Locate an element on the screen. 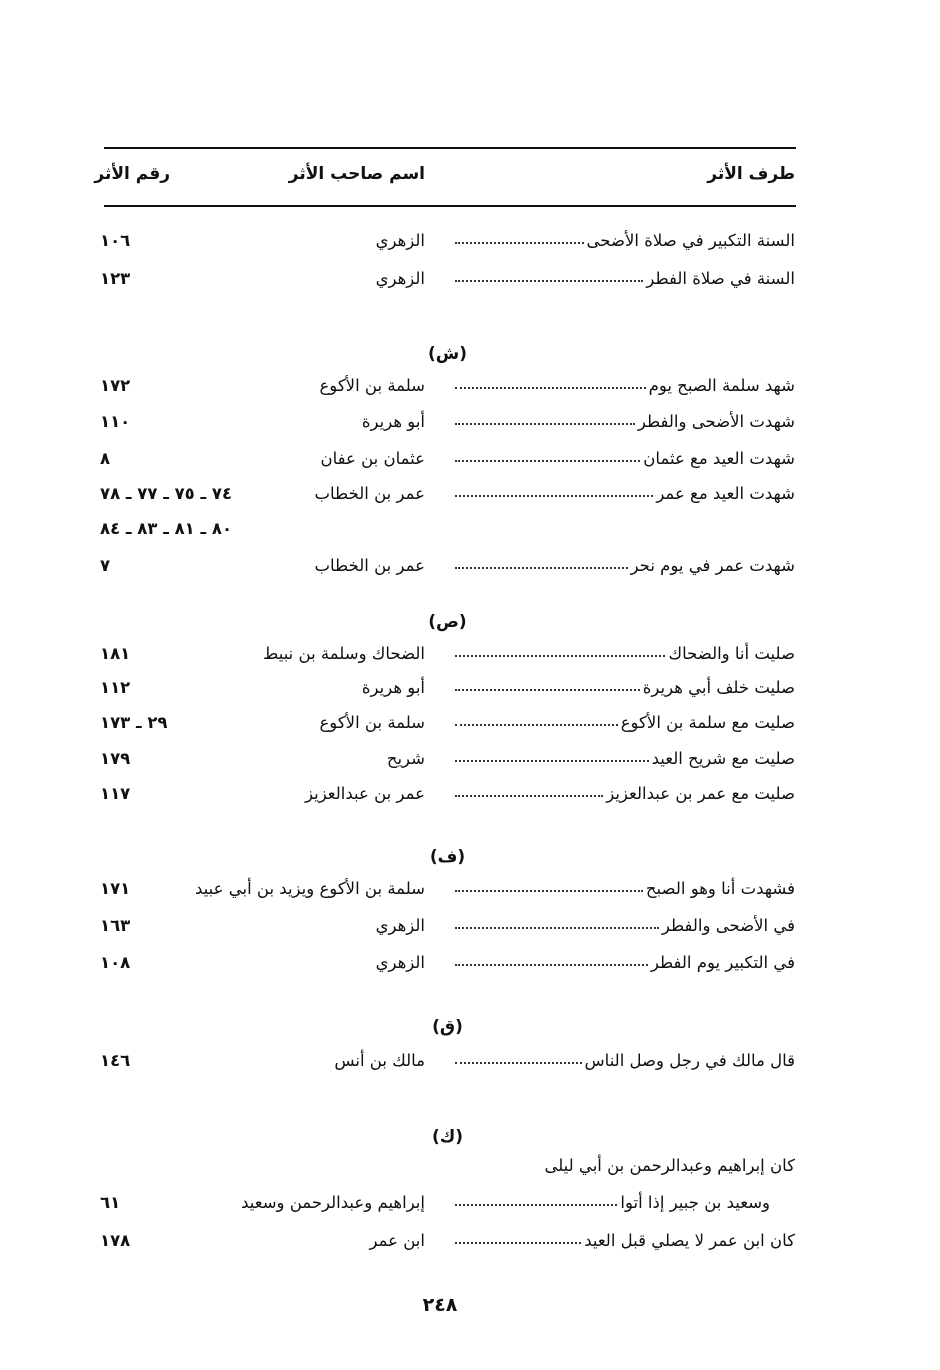  index-row: في التكبير يوم الفطر الزهري ١٠٨ is located at coordinates (445, 968).